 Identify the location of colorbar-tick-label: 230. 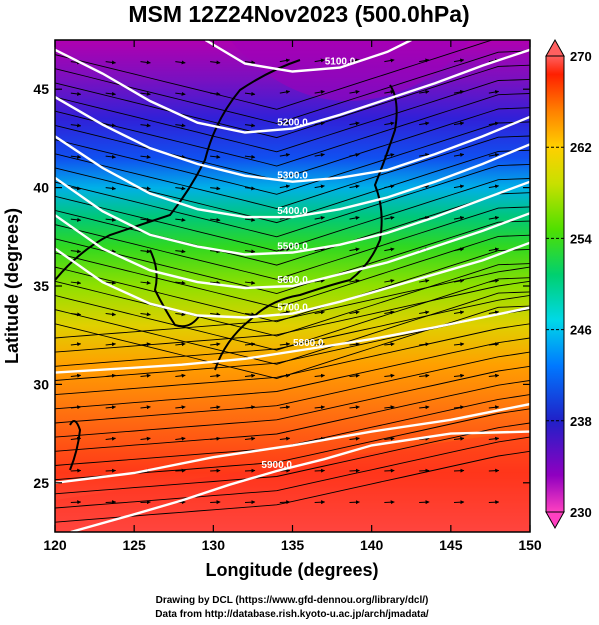
(581, 512).